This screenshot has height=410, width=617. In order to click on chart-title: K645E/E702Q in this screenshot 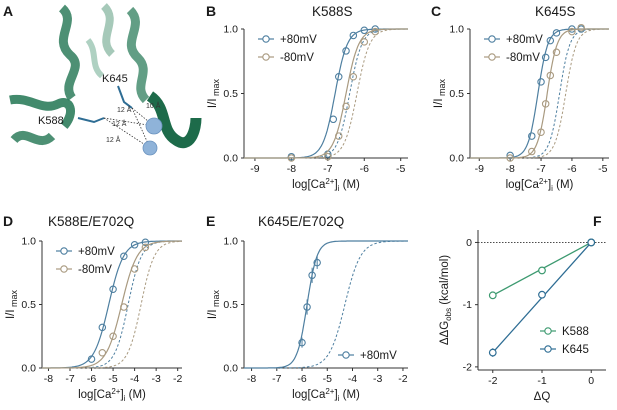, I will do `click(301, 221)`.